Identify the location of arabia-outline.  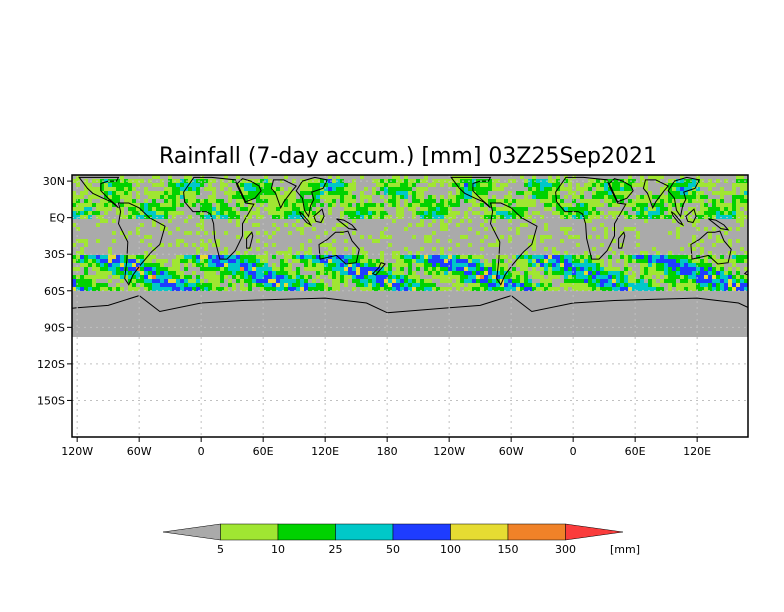
(249, 190).